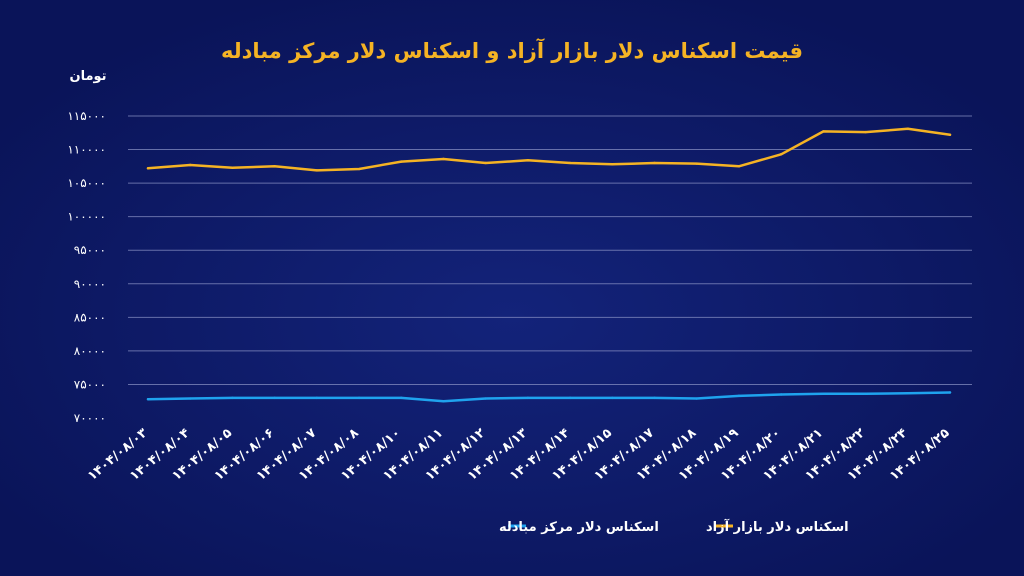 The image size is (1024, 576). I want to click on y-tick-label: ۱۰۵۰۰۰, so click(86, 183).